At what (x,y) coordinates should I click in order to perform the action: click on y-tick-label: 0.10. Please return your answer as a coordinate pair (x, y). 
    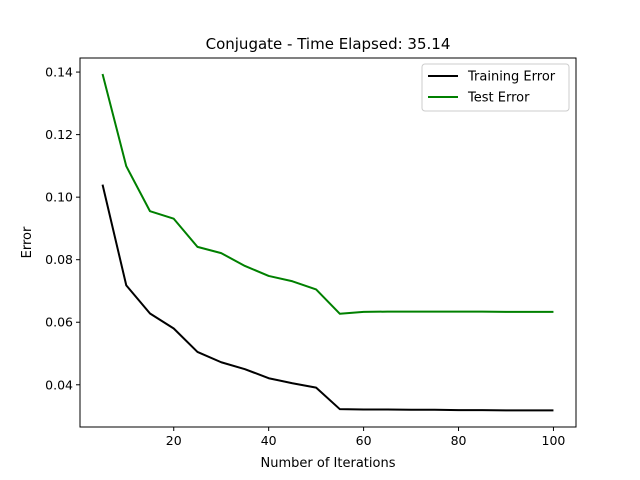
    Looking at the image, I should click on (59, 197).